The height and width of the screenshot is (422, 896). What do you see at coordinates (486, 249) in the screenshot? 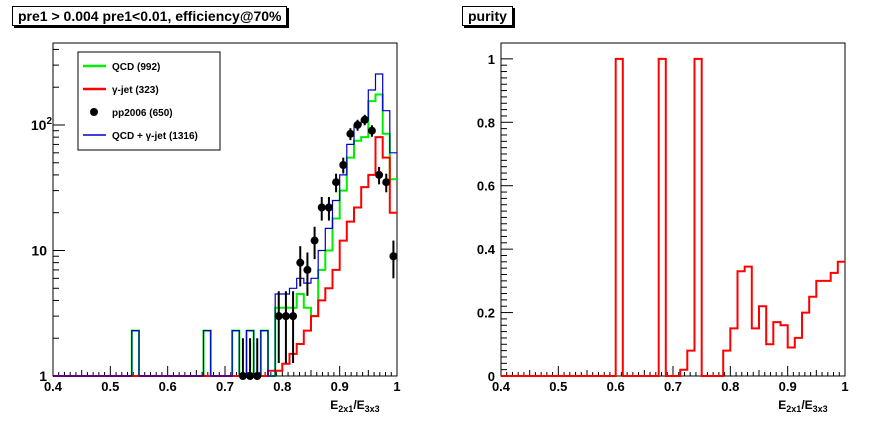
I see `y-tick-label: 0.4` at bounding box center [486, 249].